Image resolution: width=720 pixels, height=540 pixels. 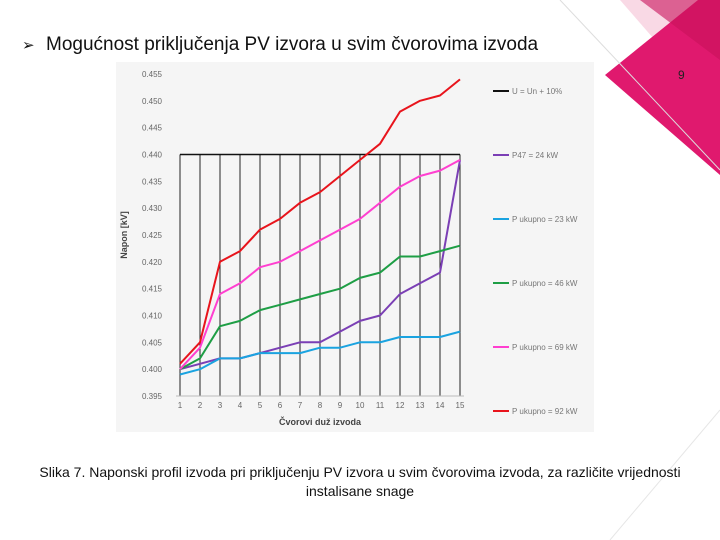 I want to click on x-tick-label: 8, so click(x=320, y=405).